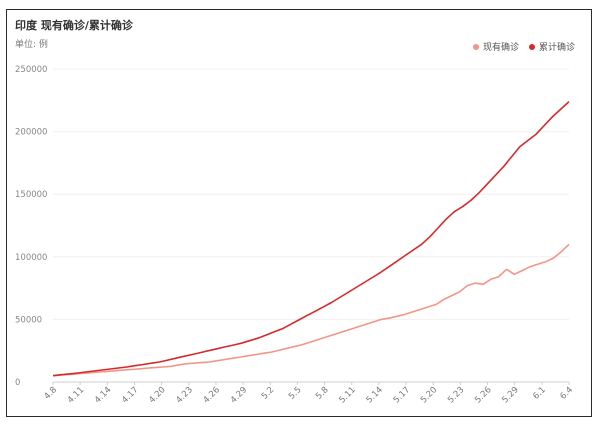 Image resolution: width=598 pixels, height=428 pixels. What do you see at coordinates (31, 258) in the screenshot?
I see `y-tick-label: 100000` at bounding box center [31, 258].